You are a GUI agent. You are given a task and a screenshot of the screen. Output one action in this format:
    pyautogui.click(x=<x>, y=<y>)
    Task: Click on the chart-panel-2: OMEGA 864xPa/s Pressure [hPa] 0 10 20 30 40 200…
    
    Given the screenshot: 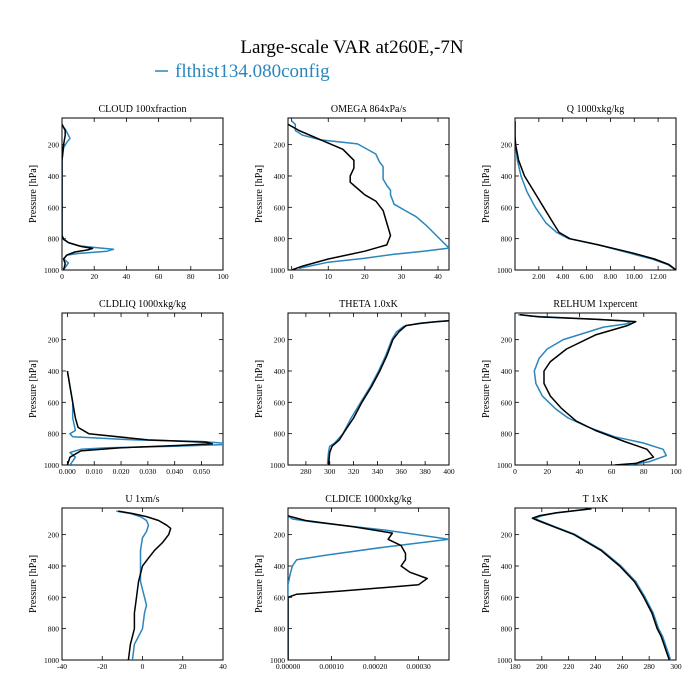 What is the action you would take?
    pyautogui.click(x=352, y=192)
    